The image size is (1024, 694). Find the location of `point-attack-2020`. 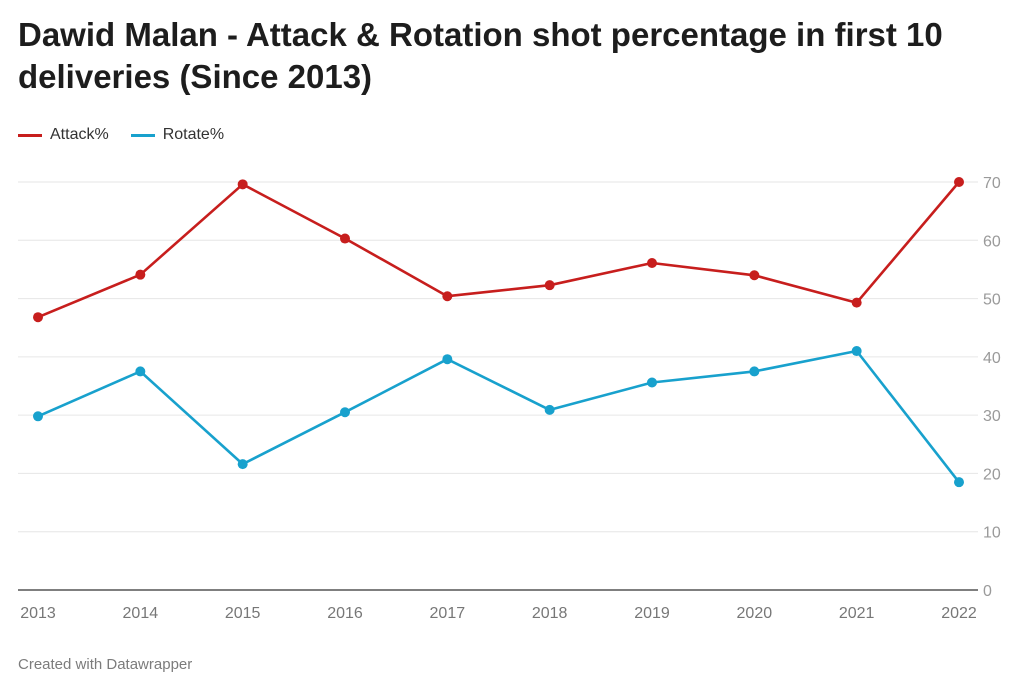

point-attack-2020 is located at coordinates (754, 275).